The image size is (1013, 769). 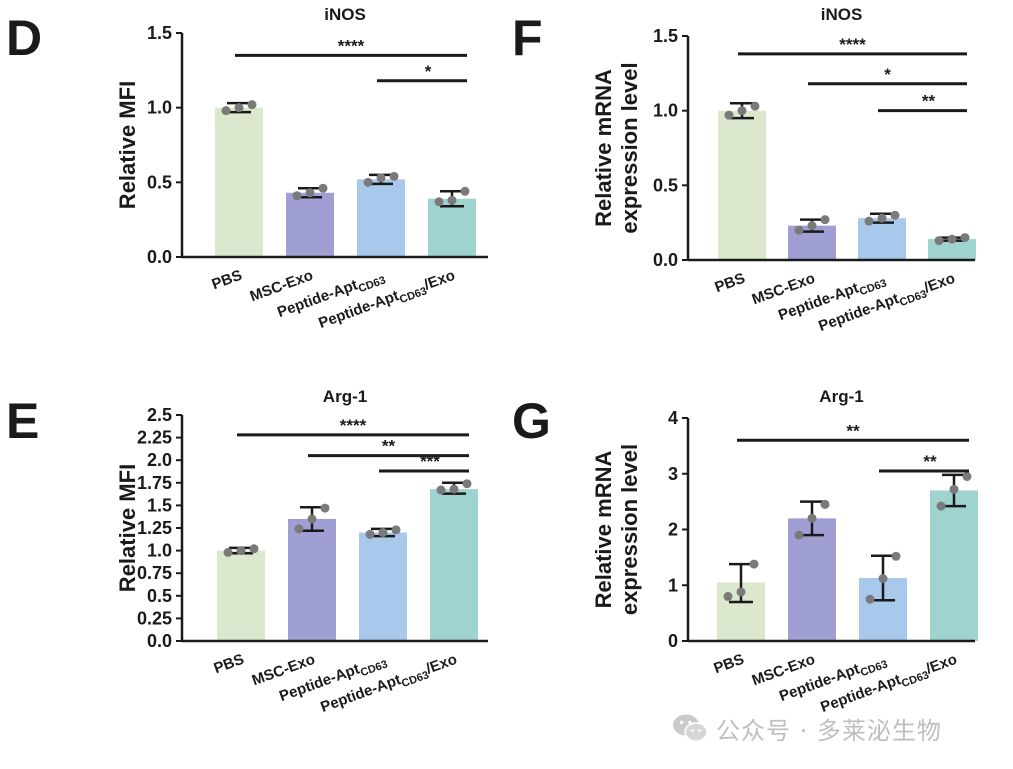 I want to click on watermark-text: 公众号 · 多莱泌生物, so click(x=829, y=730).